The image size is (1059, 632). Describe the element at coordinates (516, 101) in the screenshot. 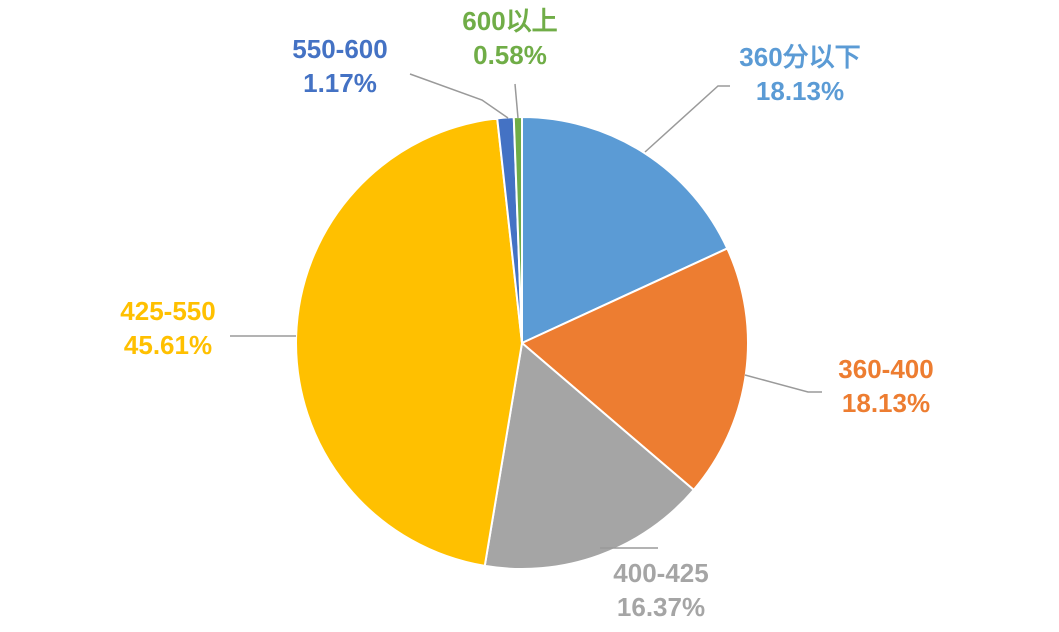

I see `leader-line-600-above` at that location.